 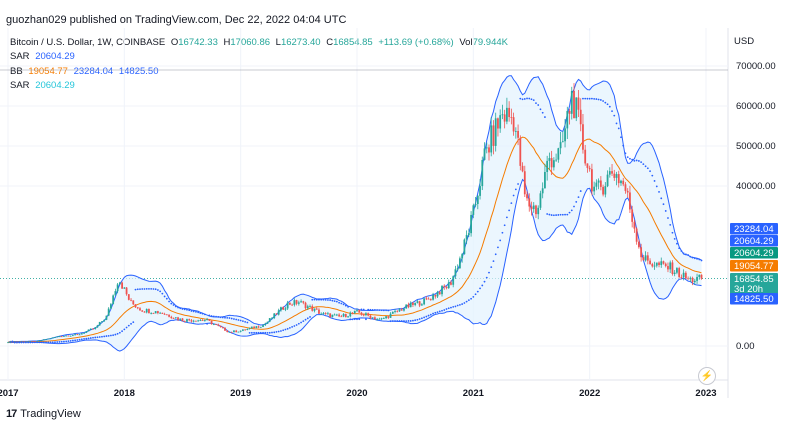 What do you see at coordinates (43, 414) in the screenshot?
I see `tradingview-footer: 17 TradingView` at bounding box center [43, 414].